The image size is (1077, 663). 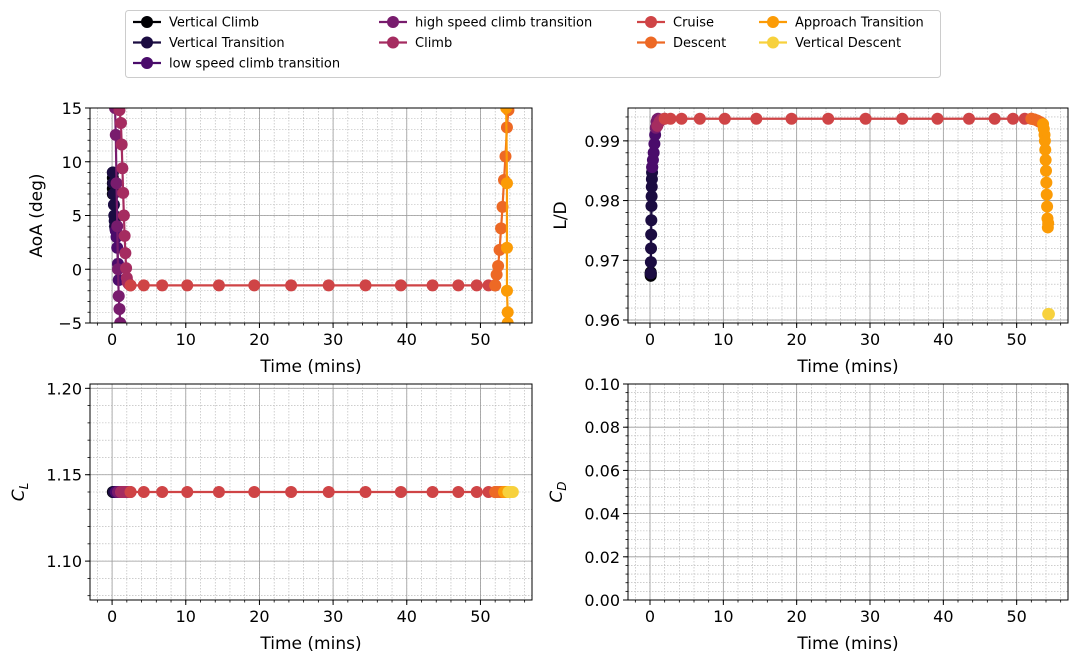 I want to click on y-tick-label: 0, so click(x=77, y=269).